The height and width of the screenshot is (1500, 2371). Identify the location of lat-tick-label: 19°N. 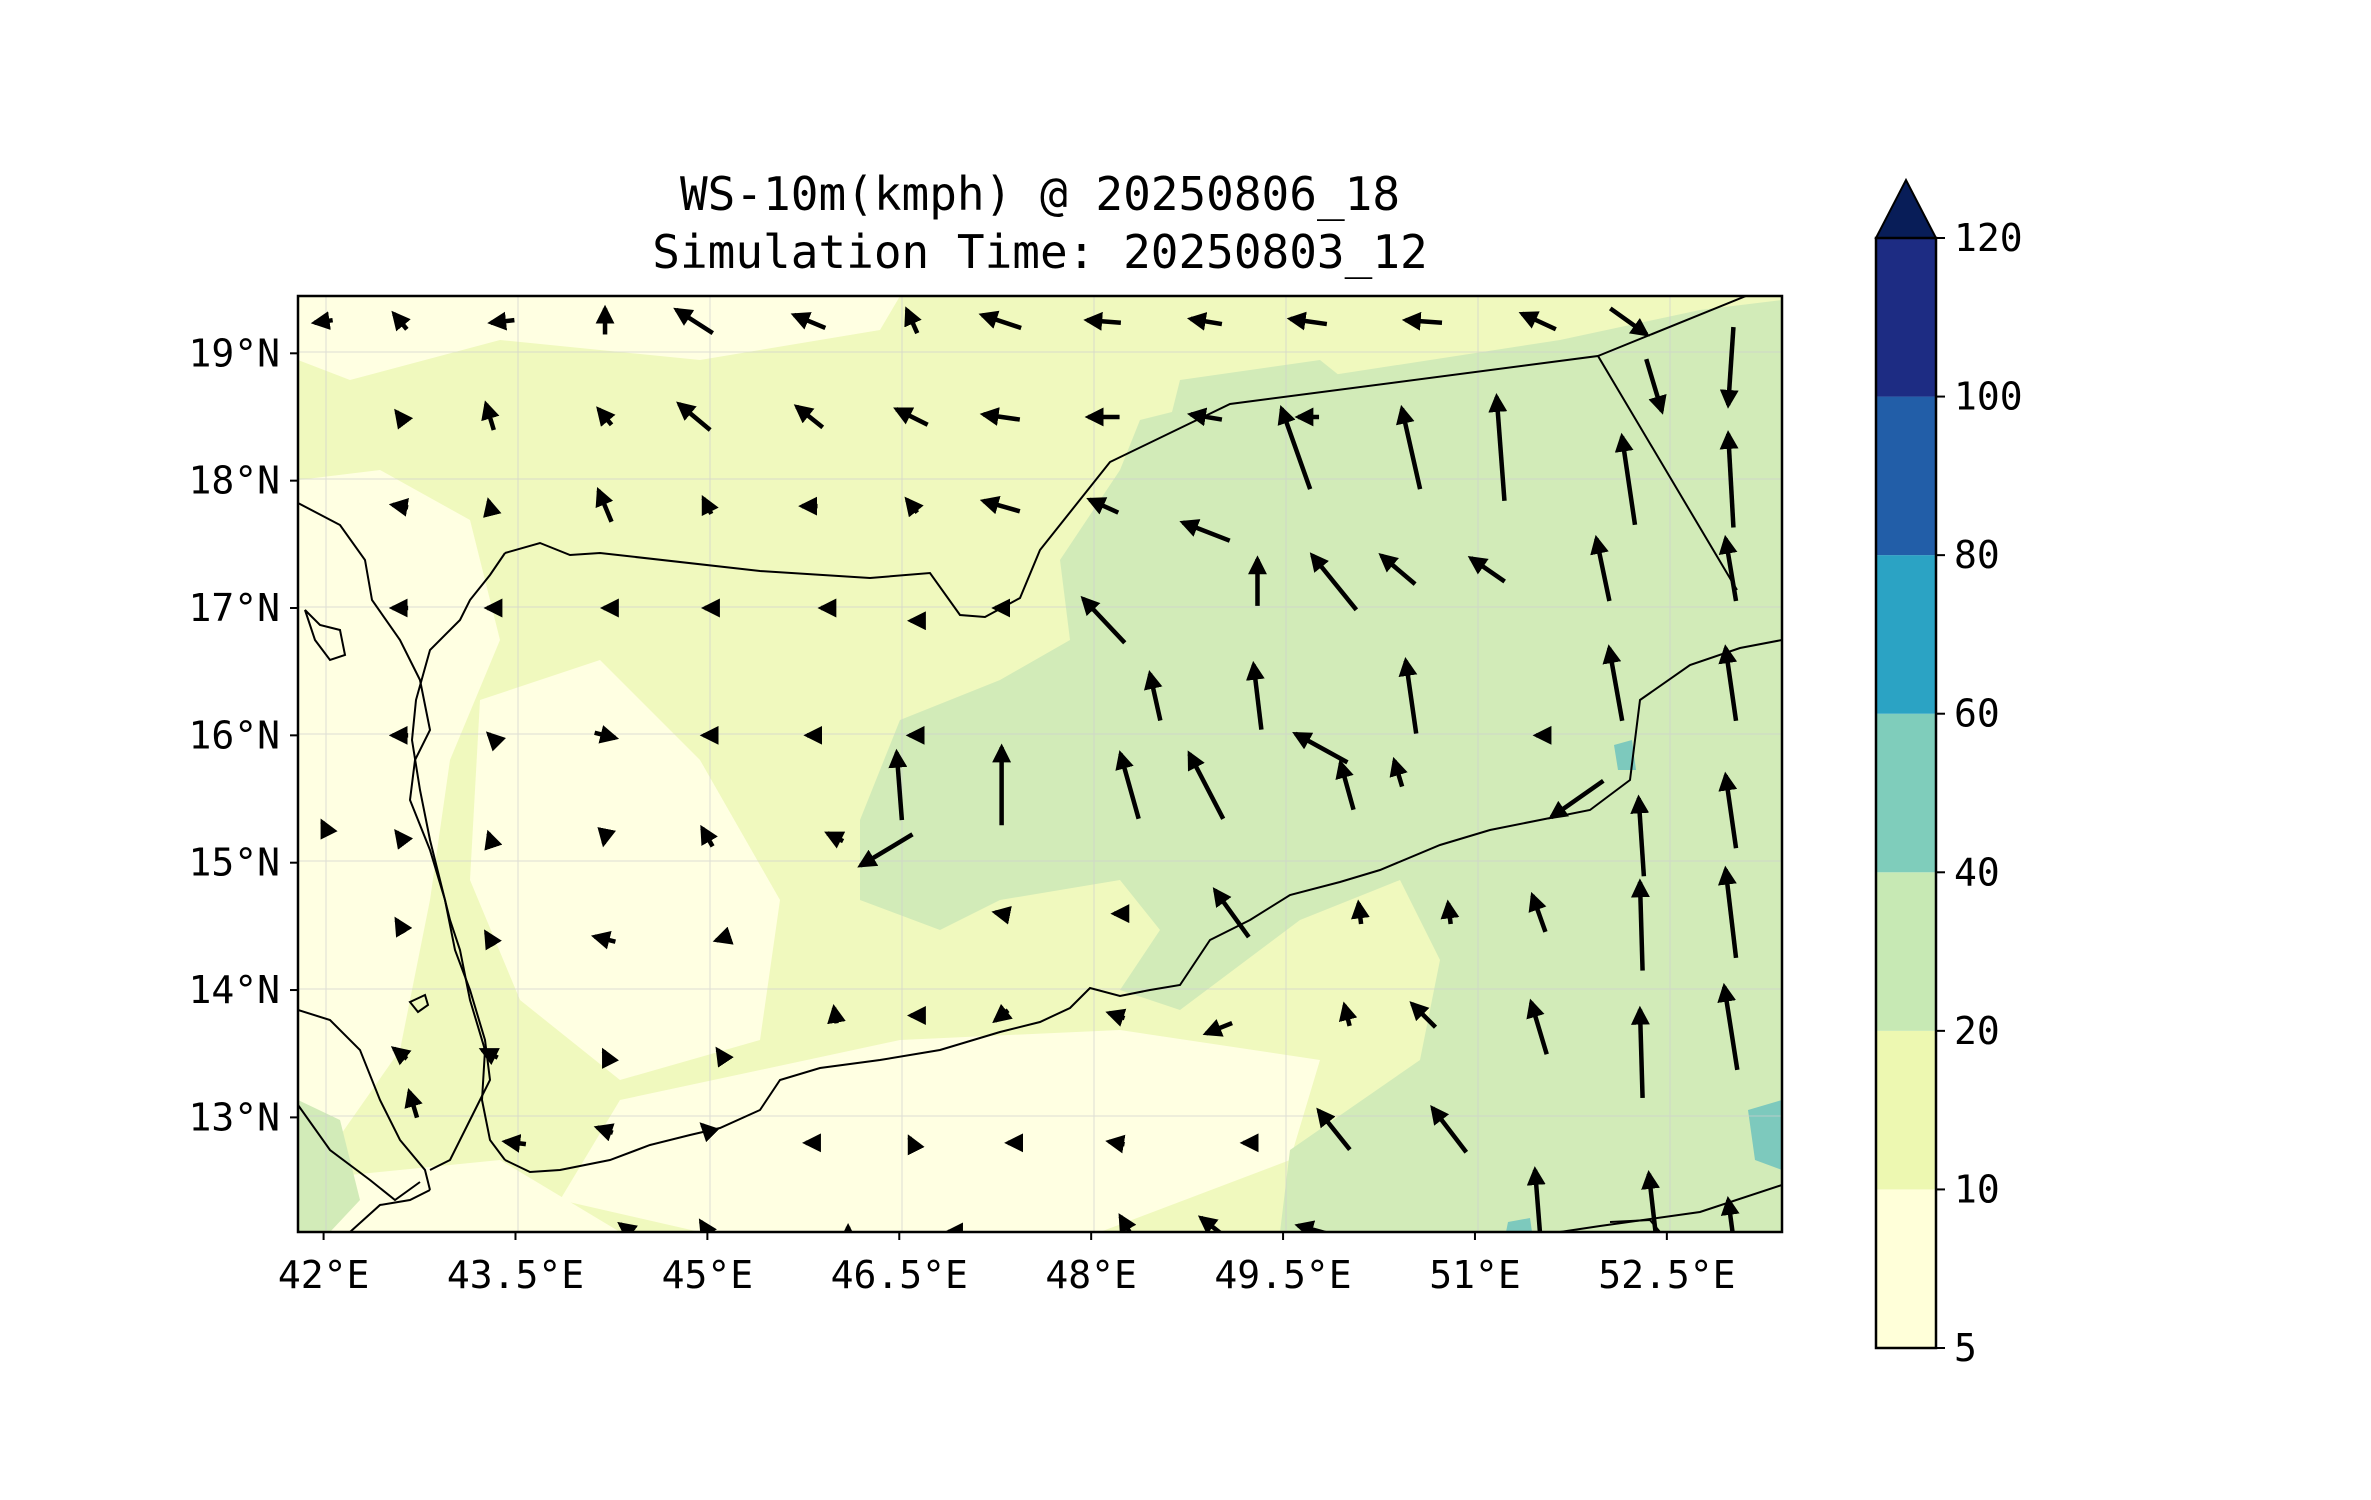
(234, 353).